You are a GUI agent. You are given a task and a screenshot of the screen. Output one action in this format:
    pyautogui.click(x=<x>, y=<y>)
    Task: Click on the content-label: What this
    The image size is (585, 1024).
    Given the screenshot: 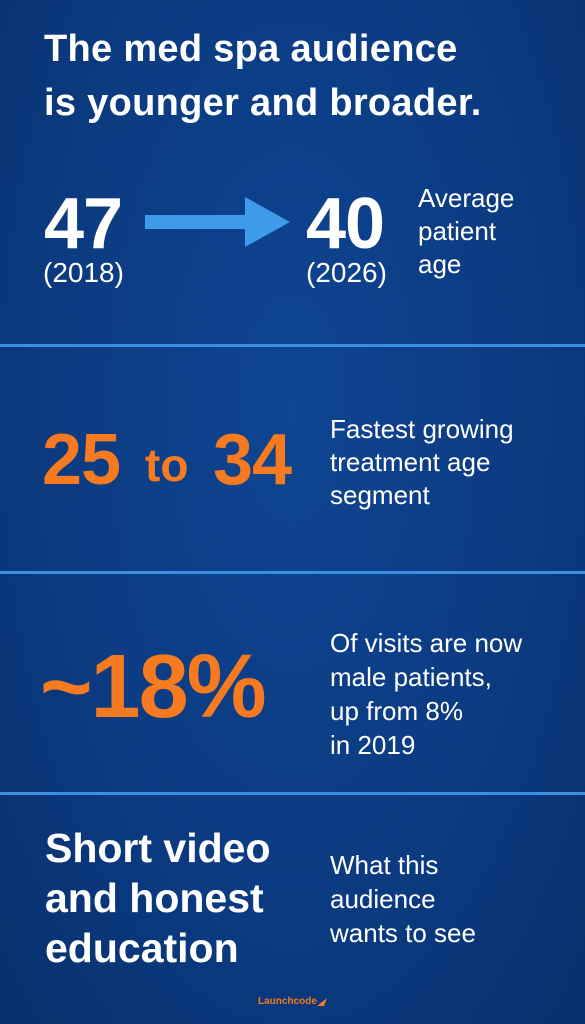 What is the action you would take?
    pyautogui.click(x=384, y=865)
    